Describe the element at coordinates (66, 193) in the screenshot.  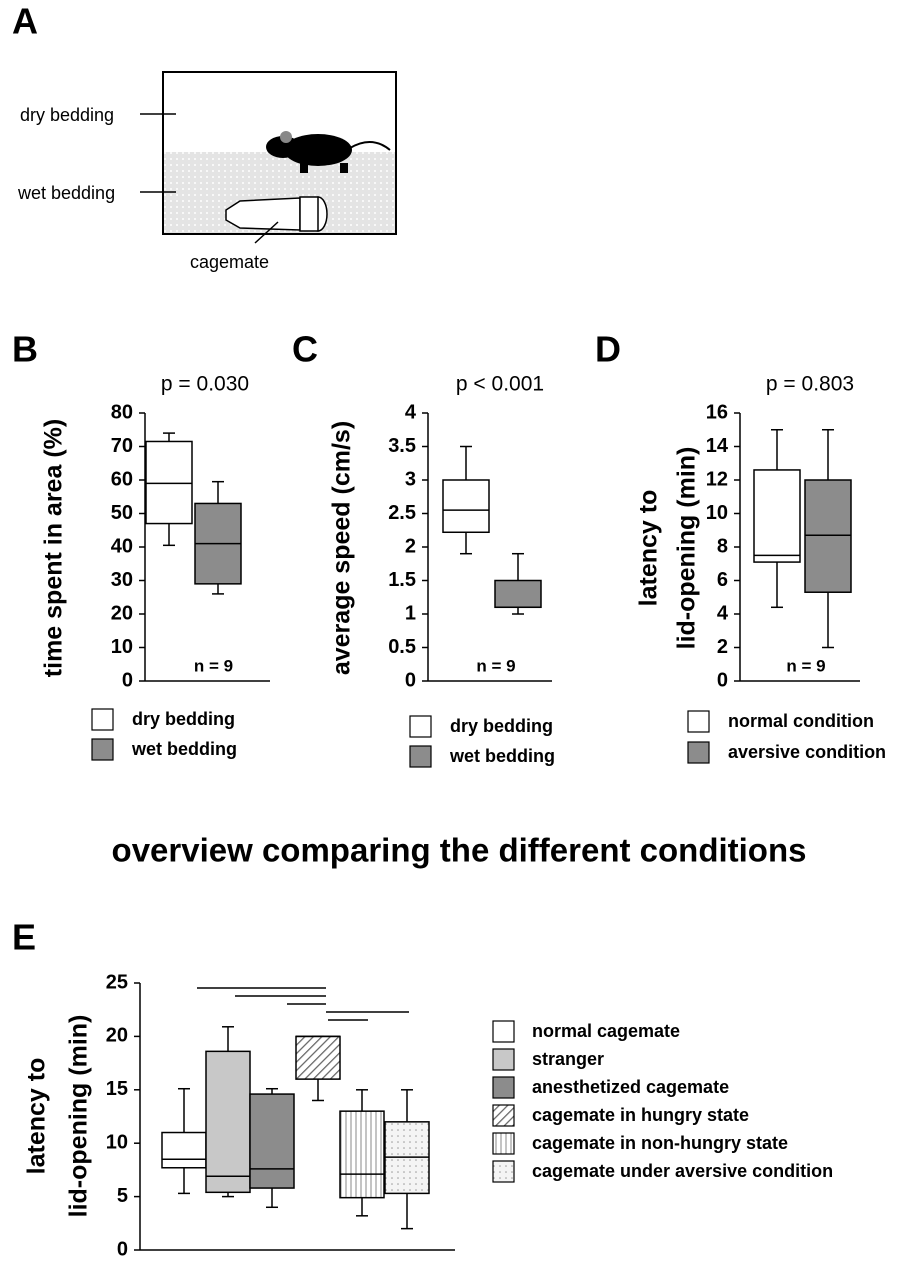
I see `diagram-label: wet bedding` at that location.